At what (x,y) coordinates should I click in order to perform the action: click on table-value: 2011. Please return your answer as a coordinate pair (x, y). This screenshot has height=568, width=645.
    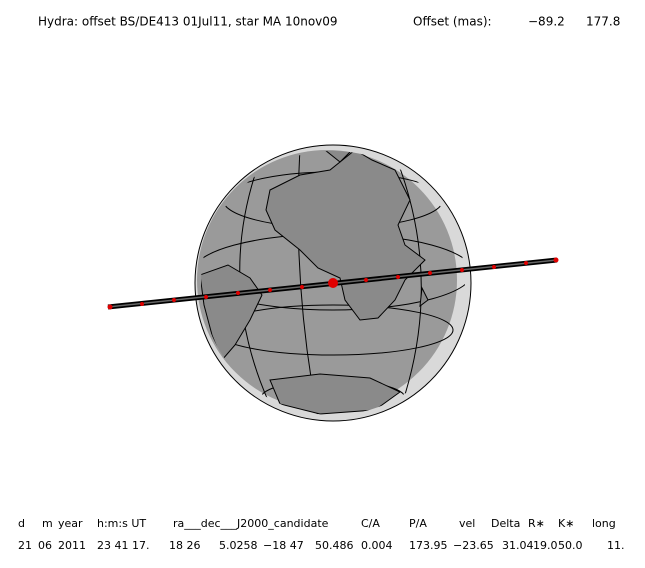
    Looking at the image, I should click on (72, 545).